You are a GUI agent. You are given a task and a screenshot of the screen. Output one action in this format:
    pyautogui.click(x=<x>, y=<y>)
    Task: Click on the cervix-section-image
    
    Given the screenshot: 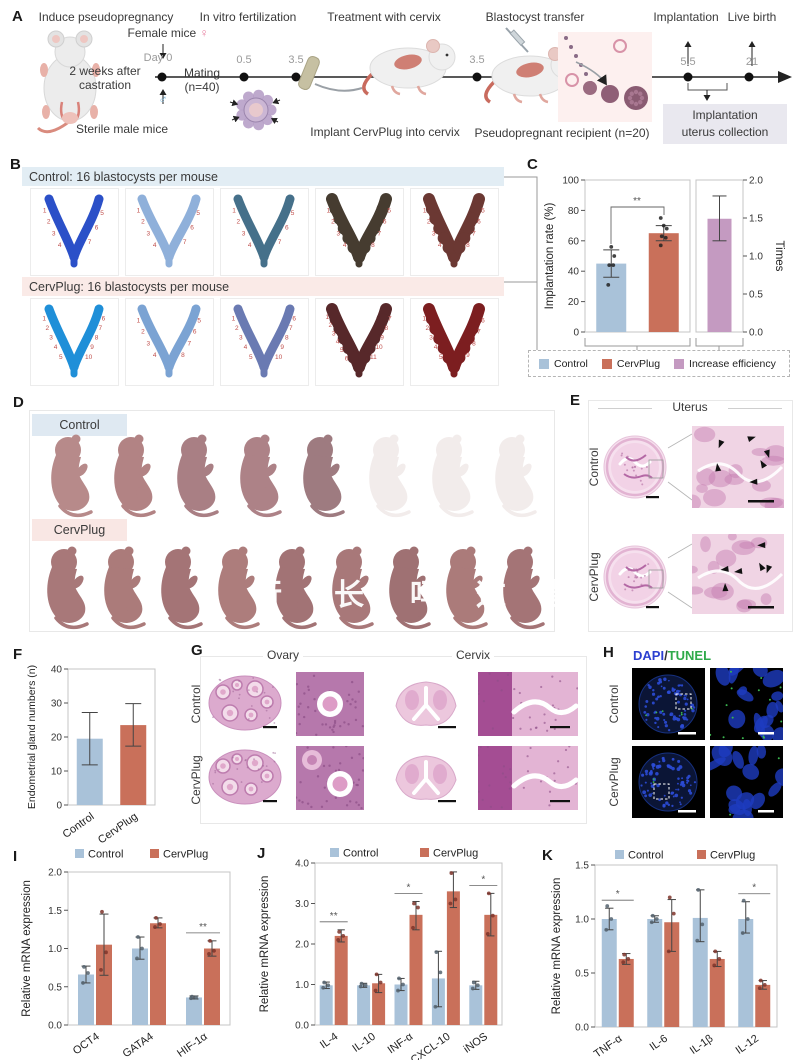 What is the action you would take?
    pyautogui.click(x=426, y=779)
    